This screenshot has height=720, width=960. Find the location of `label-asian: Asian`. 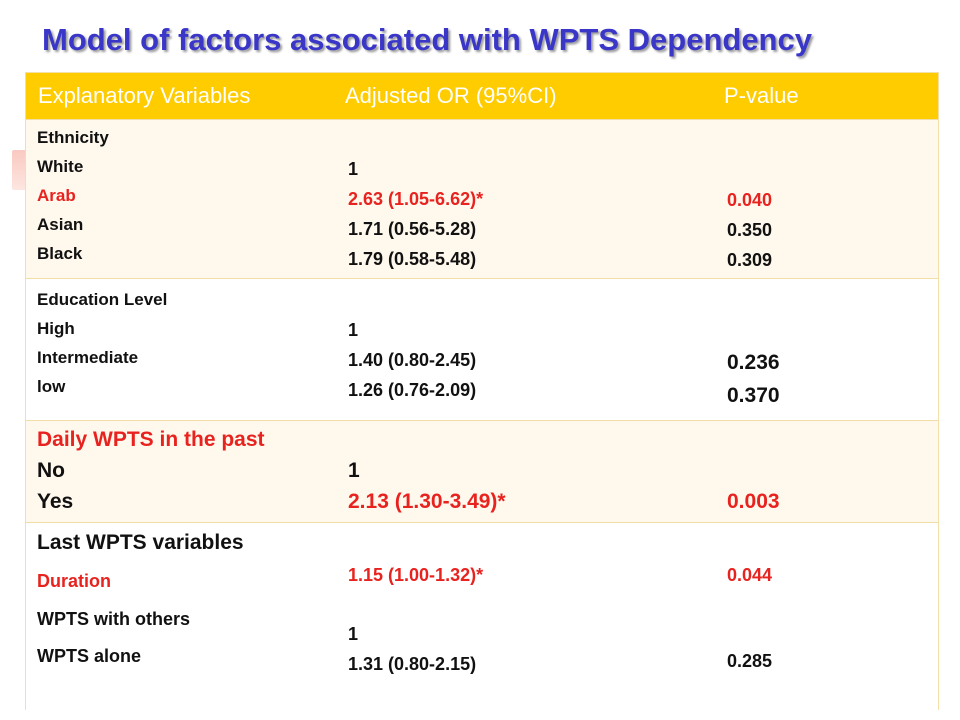

label-asian: Asian is located at coordinates (60, 224).